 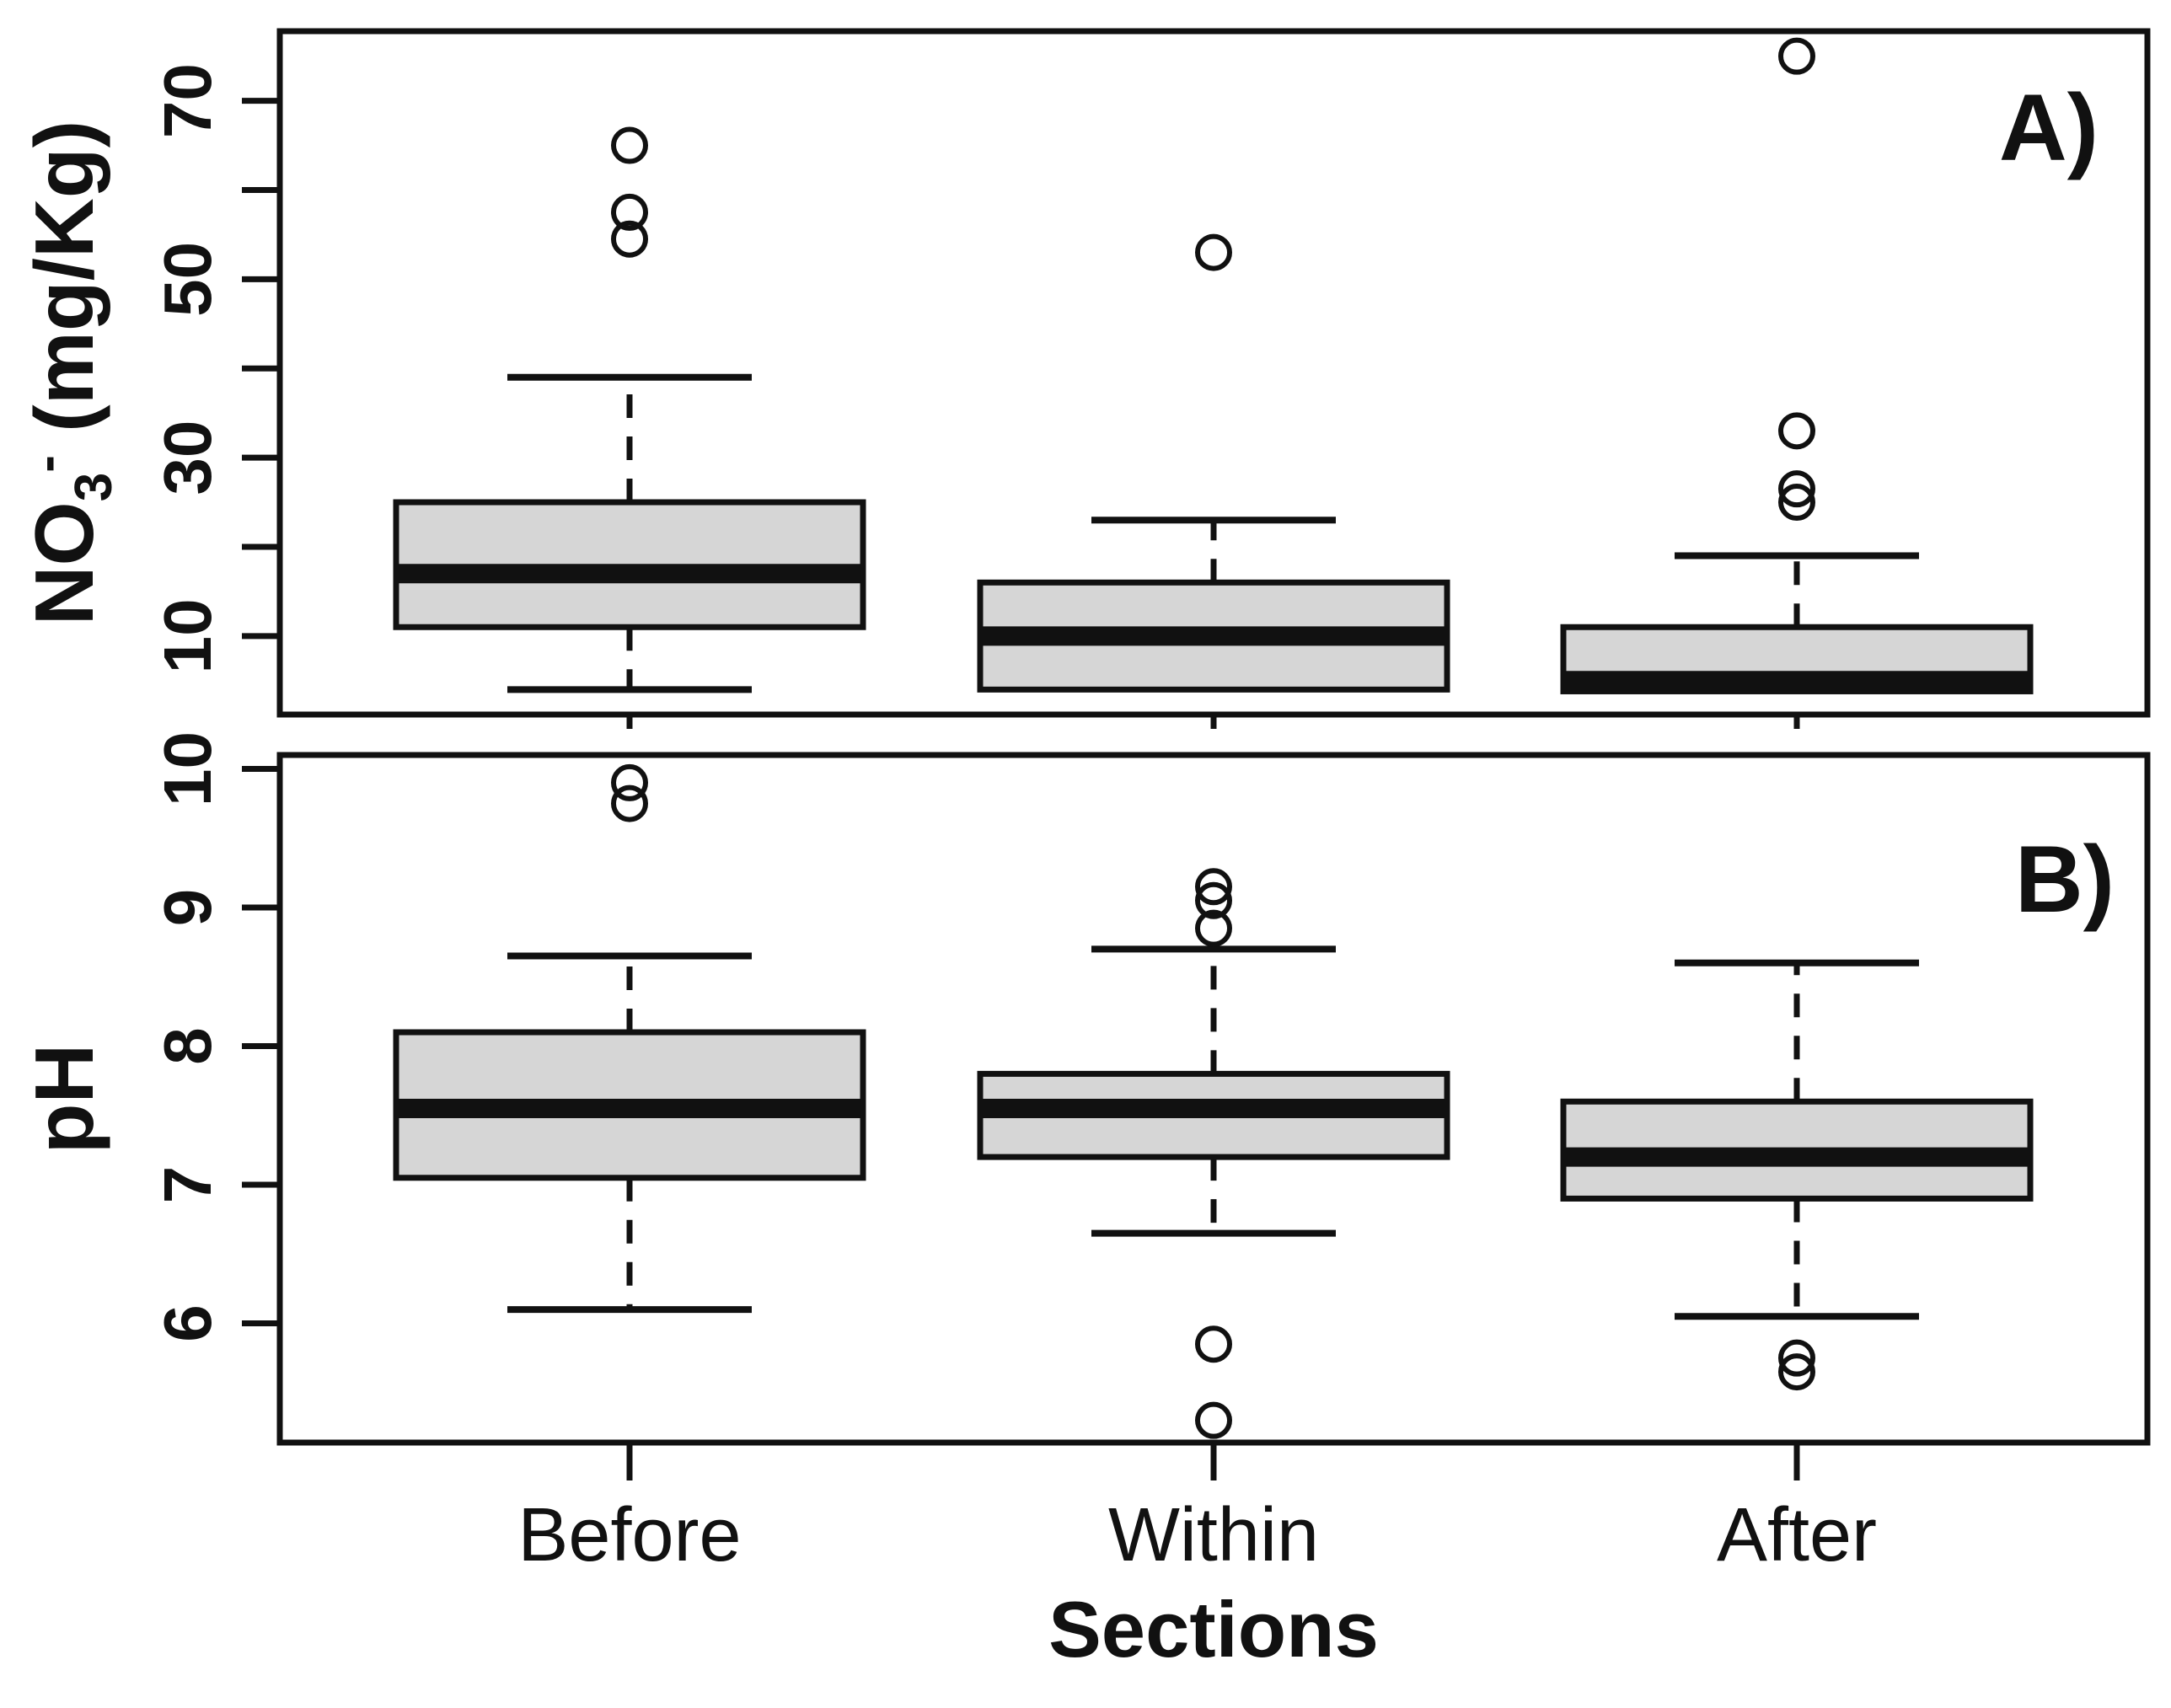 I want to click on panel-b-label: B), so click(x=2065, y=879).